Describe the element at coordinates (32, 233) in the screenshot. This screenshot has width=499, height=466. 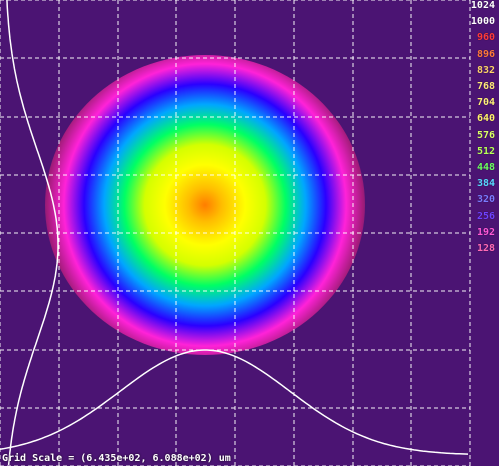
I see `vertical-profile-line` at that location.